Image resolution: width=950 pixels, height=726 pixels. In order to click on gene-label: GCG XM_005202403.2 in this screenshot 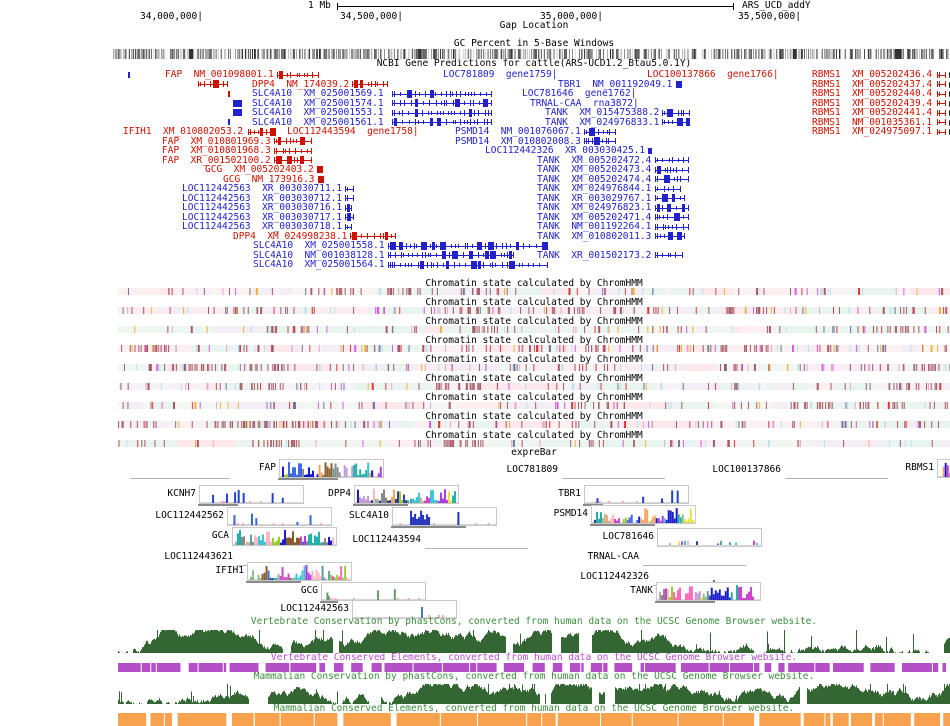, I will do `click(259, 169)`.